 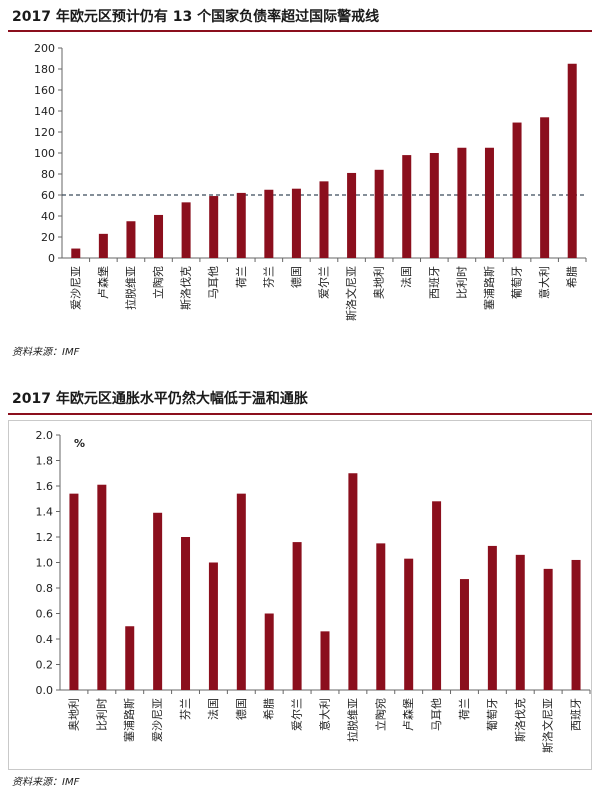 I want to click on y-tick-label: 180, so click(x=44, y=69).